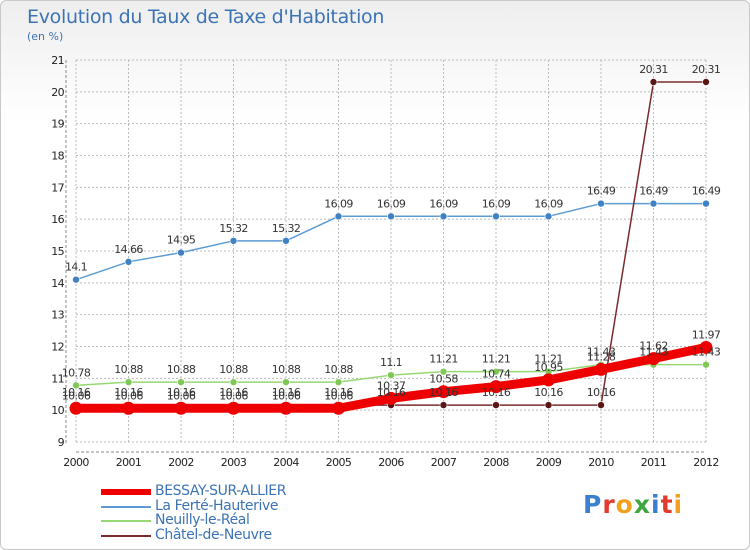 Image resolution: width=750 pixels, height=550 pixels. What do you see at coordinates (609, 504) in the screenshot?
I see `logo-letter: r` at bounding box center [609, 504].